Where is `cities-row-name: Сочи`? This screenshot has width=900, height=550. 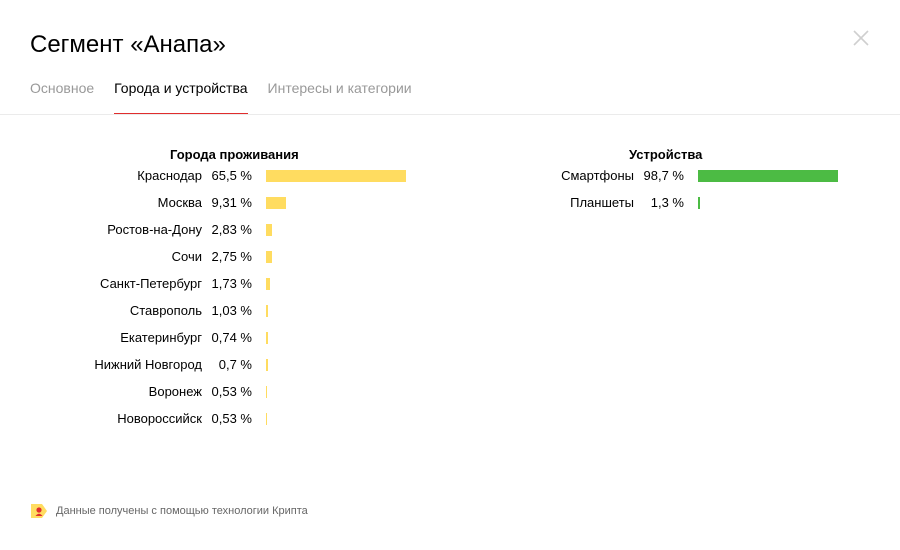
cities-row-name: Сочи is located at coordinates (186, 256).